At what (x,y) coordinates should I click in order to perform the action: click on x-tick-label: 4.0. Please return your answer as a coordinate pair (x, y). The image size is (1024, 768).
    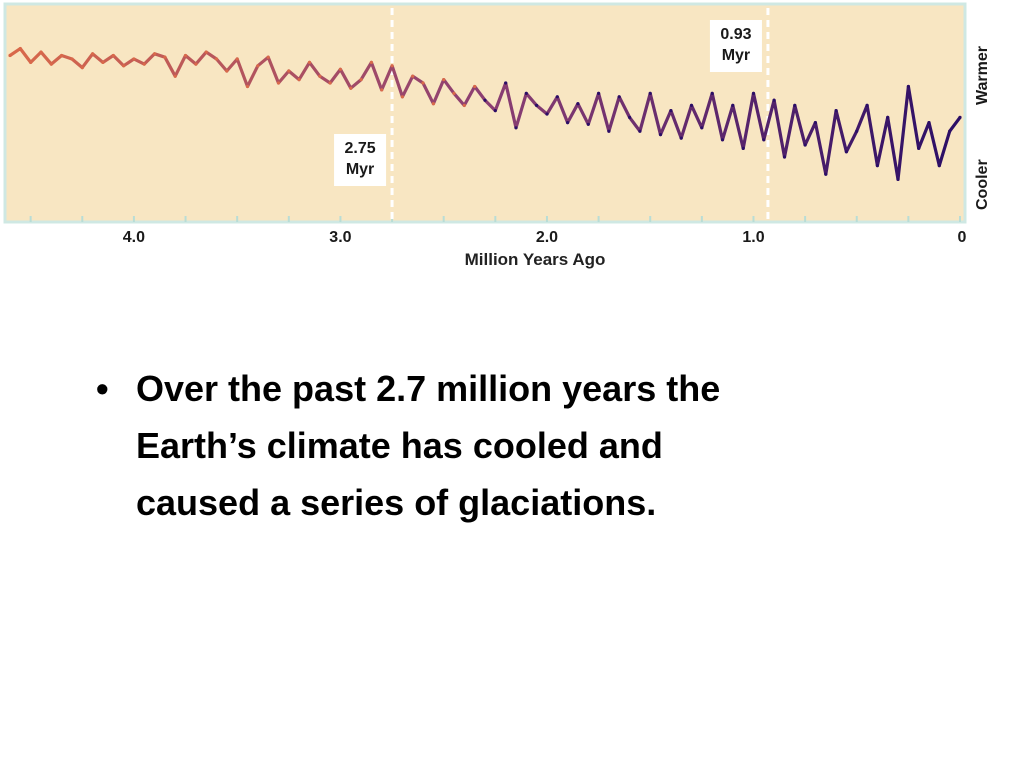
    Looking at the image, I should click on (134, 237).